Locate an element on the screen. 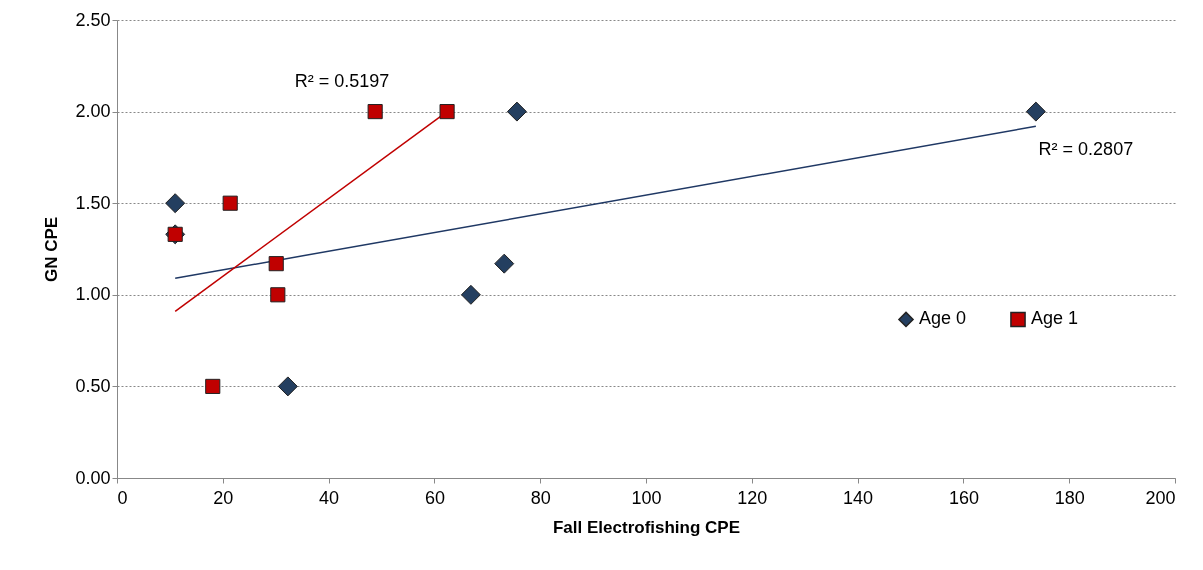  x-axis-title: Fall Electrofishing CPE is located at coordinates (646, 527).